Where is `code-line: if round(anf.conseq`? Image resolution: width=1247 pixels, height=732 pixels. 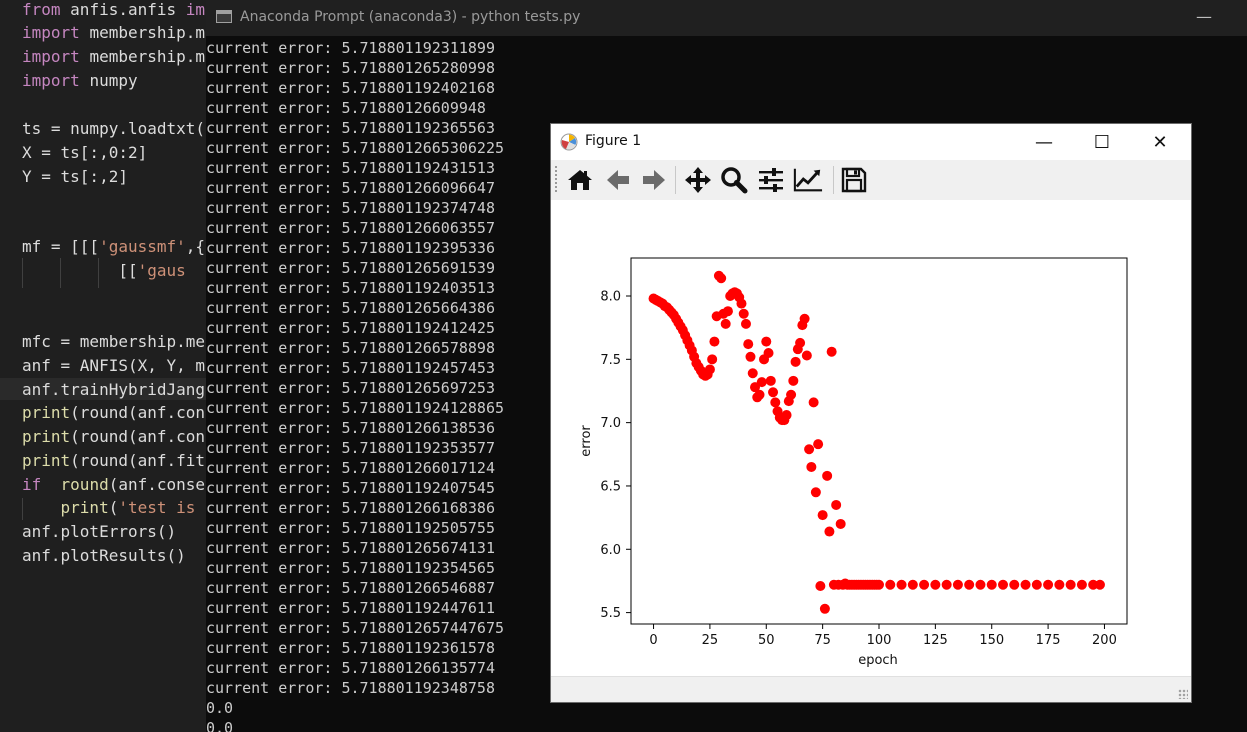
code-line: if round(anf.conseq is located at coordinates (114, 485).